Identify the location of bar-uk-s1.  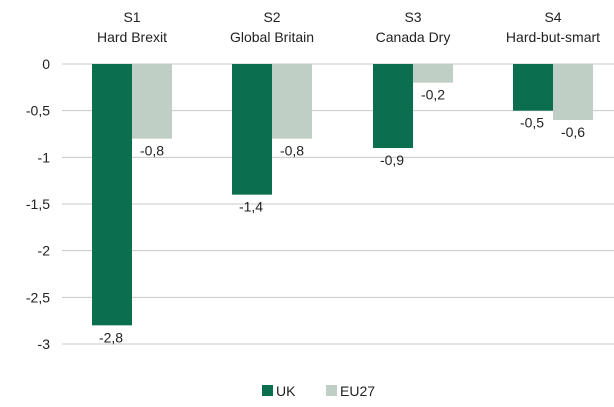
(112, 195).